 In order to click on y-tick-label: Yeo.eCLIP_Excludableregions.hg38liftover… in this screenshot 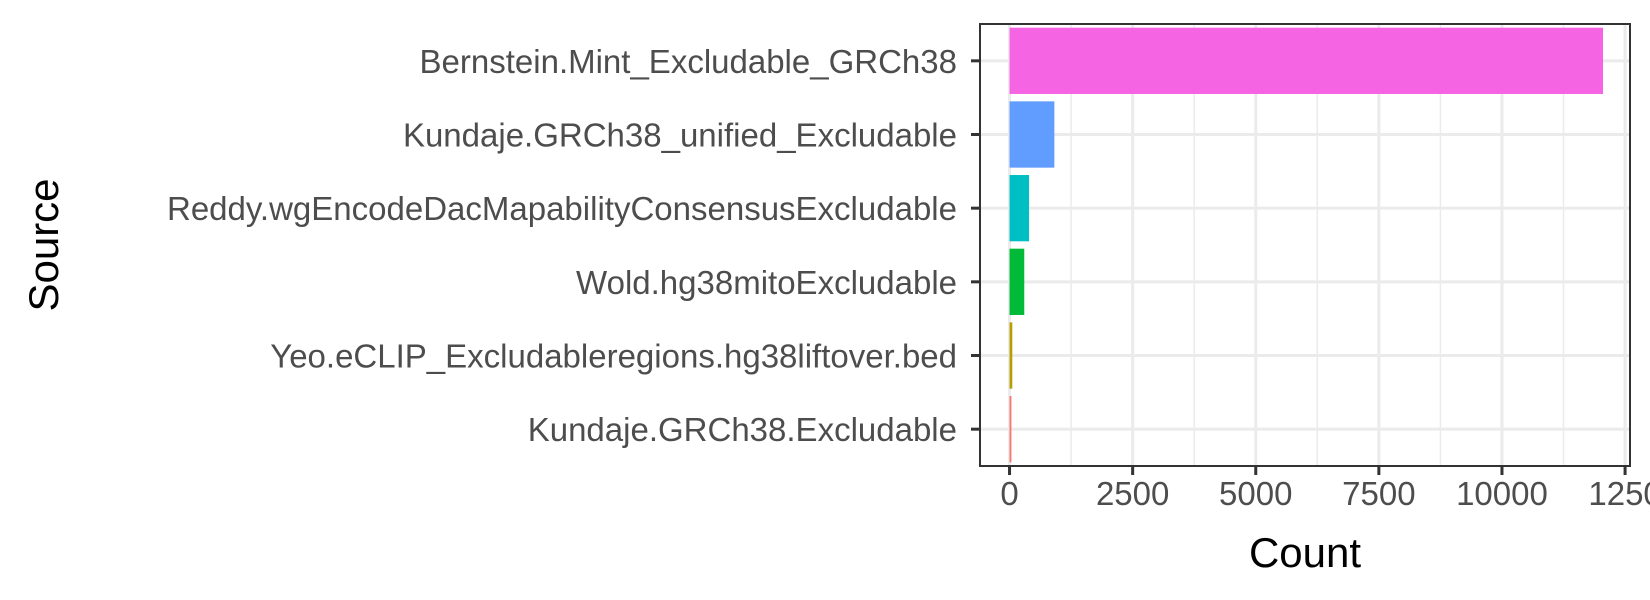, I will do `click(613, 356)`.